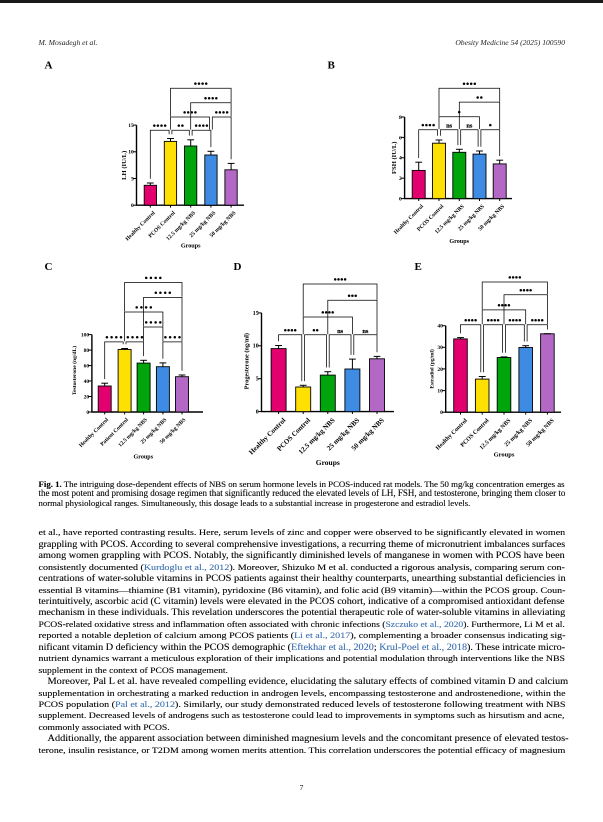 Image resolution: width=603 pixels, height=822 pixels. What do you see at coordinates (124, 165) in the screenshot?
I see `svg-text: LH (IU/L)` at bounding box center [124, 165].